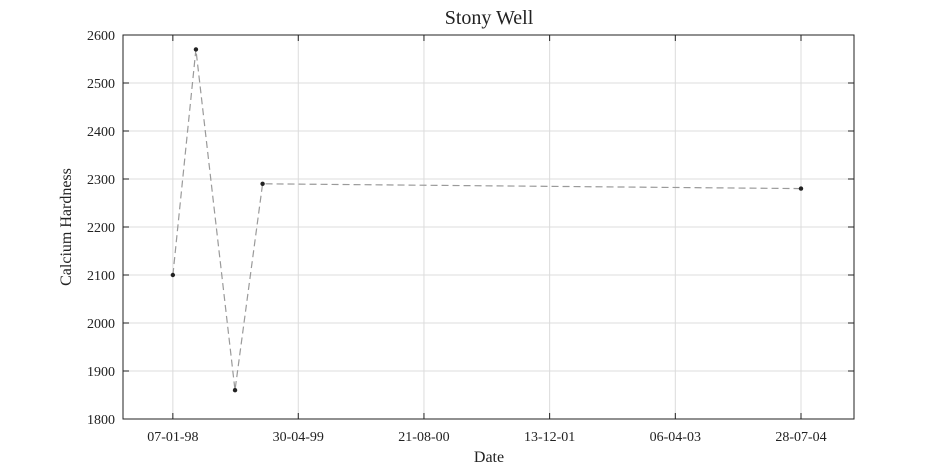 Image resolution: width=945 pixels, height=472 pixels. I want to click on y-tick-label: 2300, so click(101, 180).